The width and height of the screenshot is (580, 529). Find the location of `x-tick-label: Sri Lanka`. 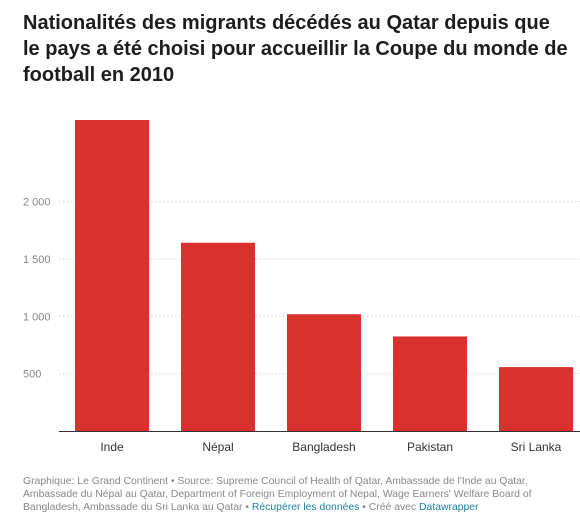

x-tick-label: Sri Lanka is located at coordinates (536, 447).